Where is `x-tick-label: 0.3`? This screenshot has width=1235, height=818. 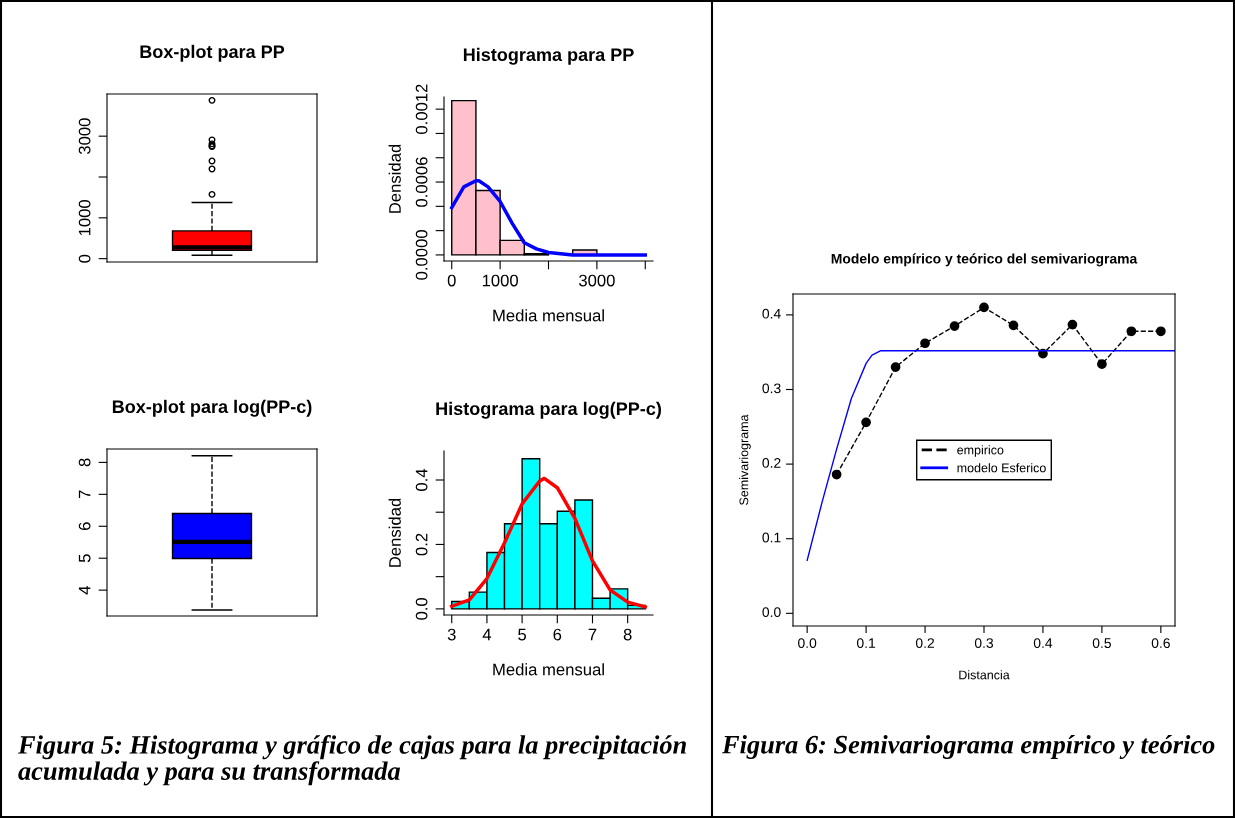 x-tick-label: 0.3 is located at coordinates (984, 643).